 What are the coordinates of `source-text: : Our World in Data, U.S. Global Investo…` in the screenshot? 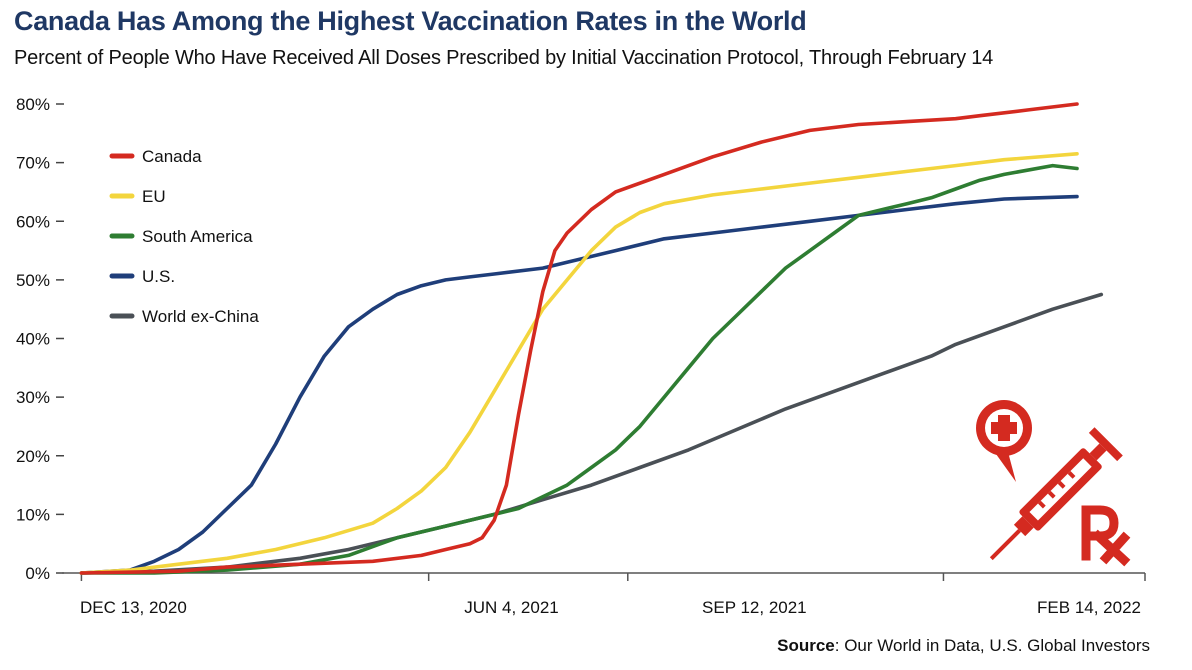 It's located at (992, 645).